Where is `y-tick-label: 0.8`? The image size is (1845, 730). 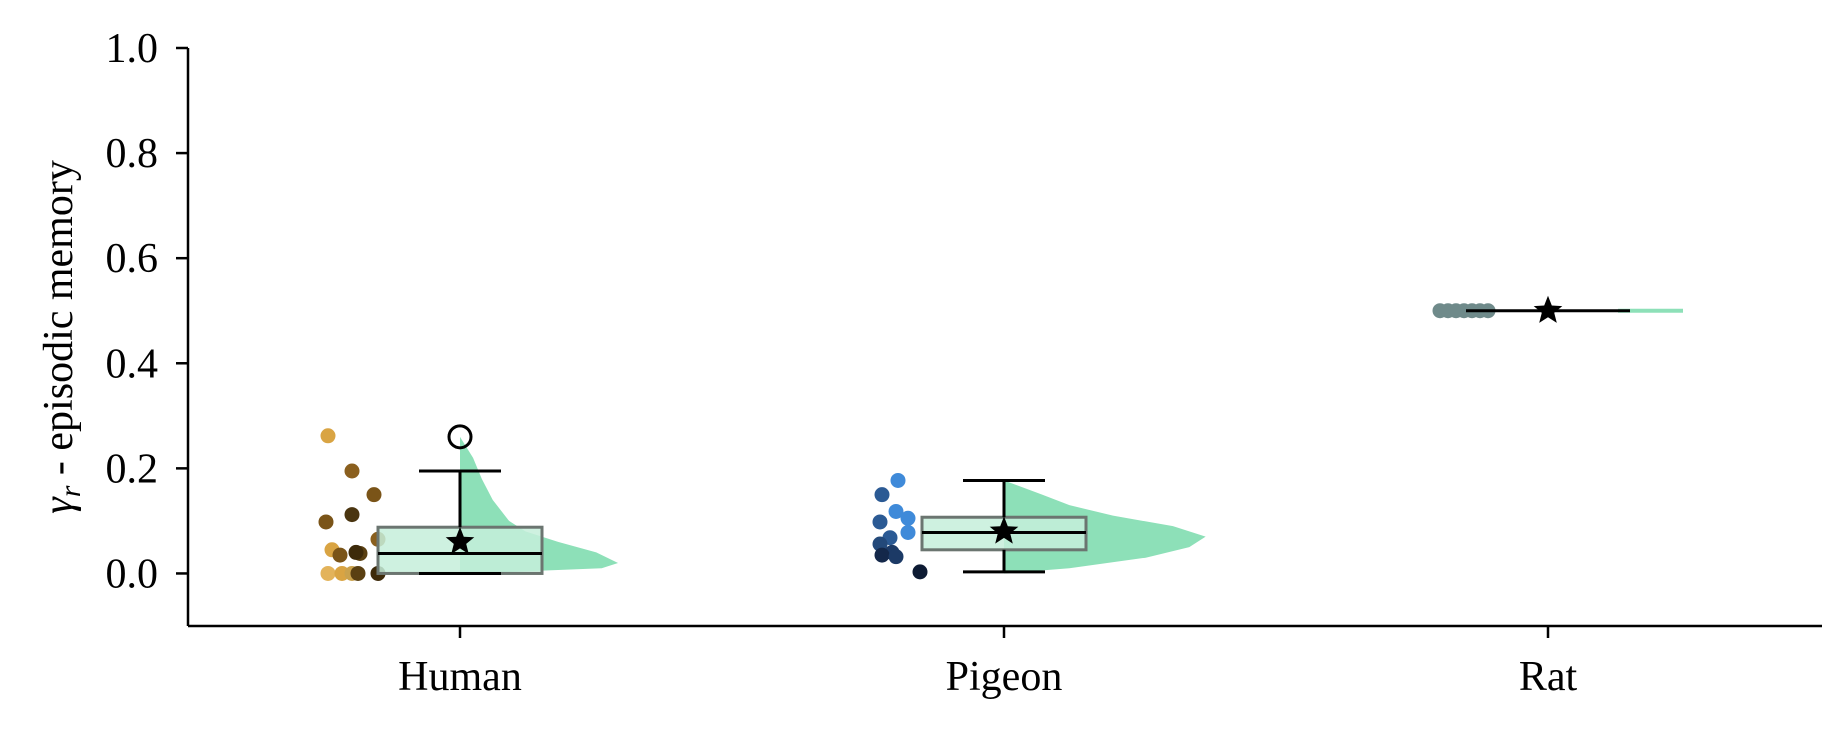 y-tick-label: 0.8 is located at coordinates (132, 154).